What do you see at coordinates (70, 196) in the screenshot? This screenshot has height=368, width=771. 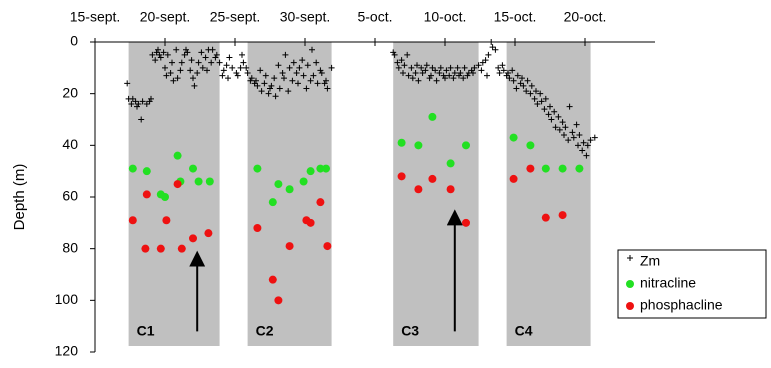 I see `y-tick-label: 60` at bounding box center [70, 196].